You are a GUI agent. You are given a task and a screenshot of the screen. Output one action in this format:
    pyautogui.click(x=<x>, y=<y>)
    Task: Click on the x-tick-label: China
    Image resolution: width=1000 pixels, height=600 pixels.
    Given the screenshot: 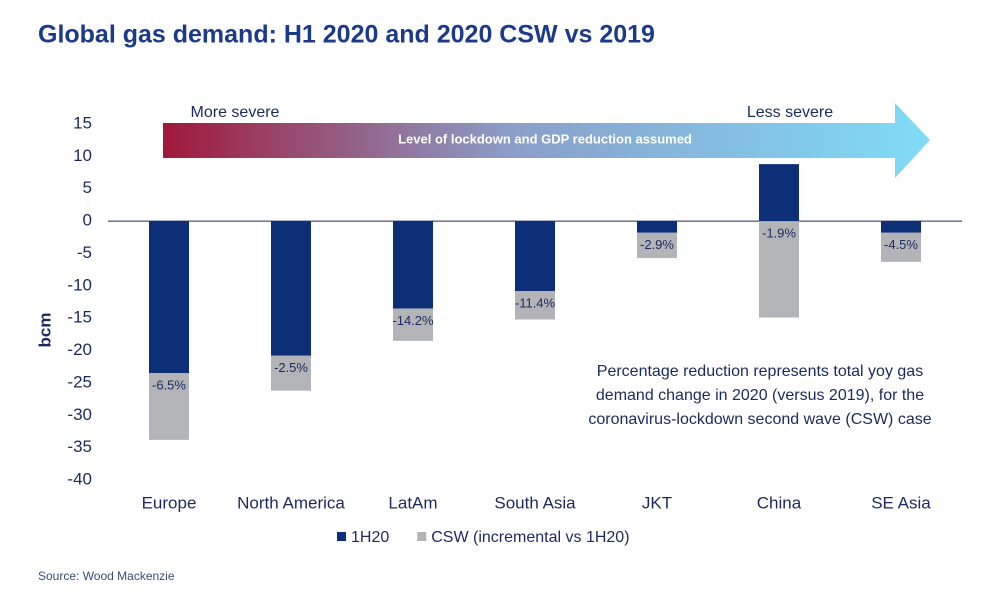 What is the action you would take?
    pyautogui.click(x=779, y=502)
    